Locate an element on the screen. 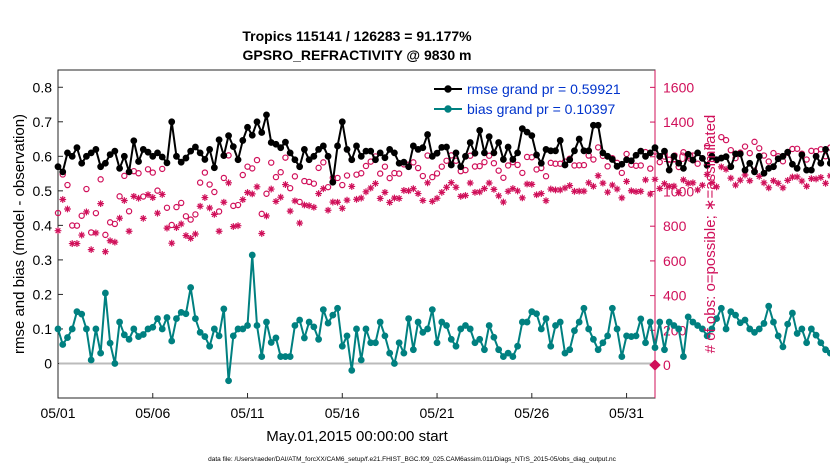  left-tick-label: 0.5 is located at coordinates (43, 191).